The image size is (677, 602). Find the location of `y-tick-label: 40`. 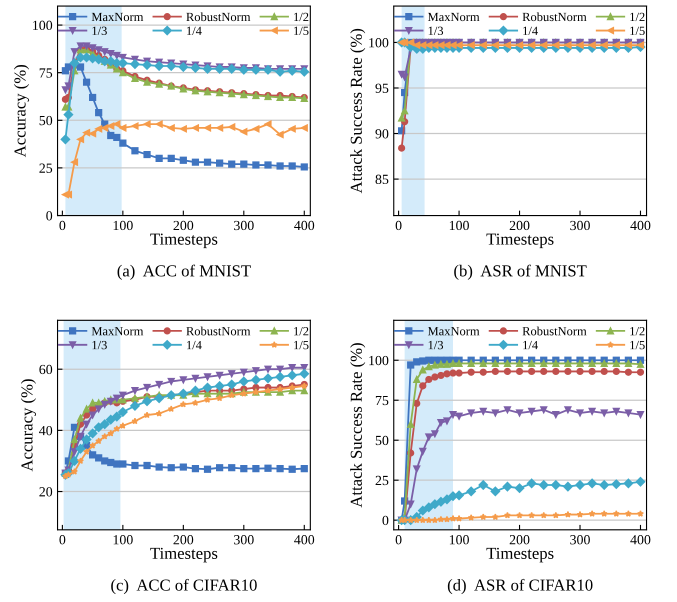

y-tick-label: 40 is located at coordinates (45, 431).